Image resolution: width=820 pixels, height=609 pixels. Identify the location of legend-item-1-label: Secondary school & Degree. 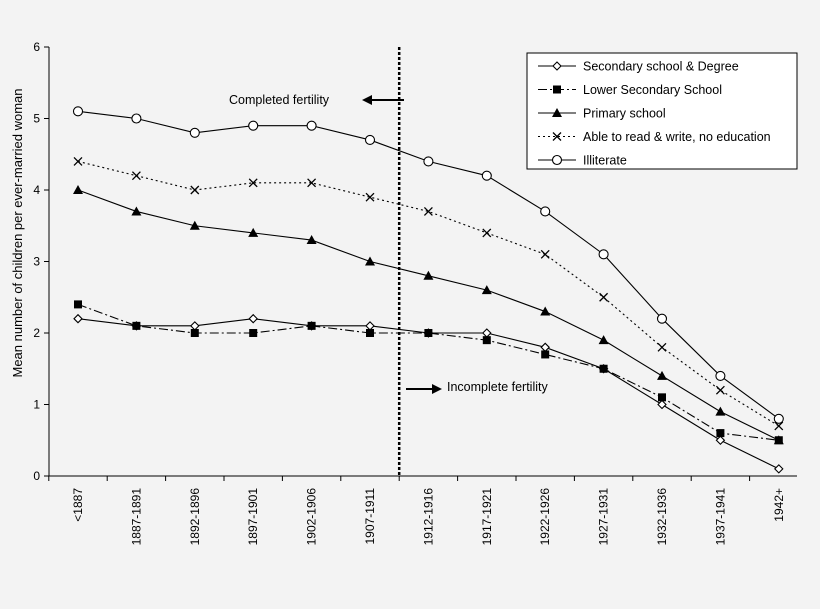
(661, 67).